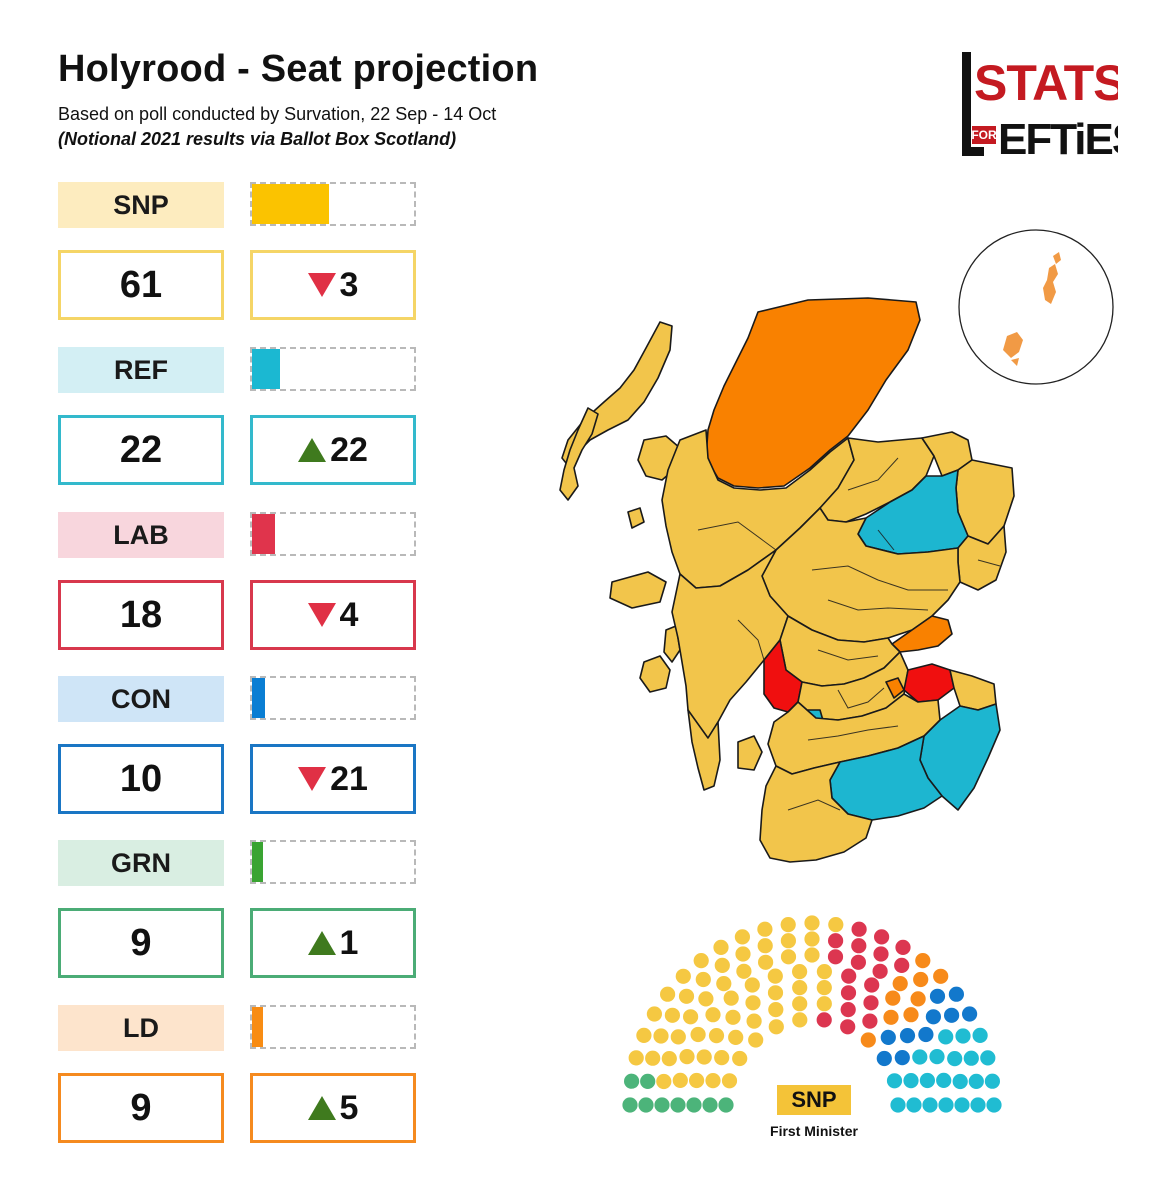 This screenshot has width=1165, height=1200. Describe the element at coordinates (239, 1075) in the screenshot. I see `party-block-ld: LD 9 5` at that location.